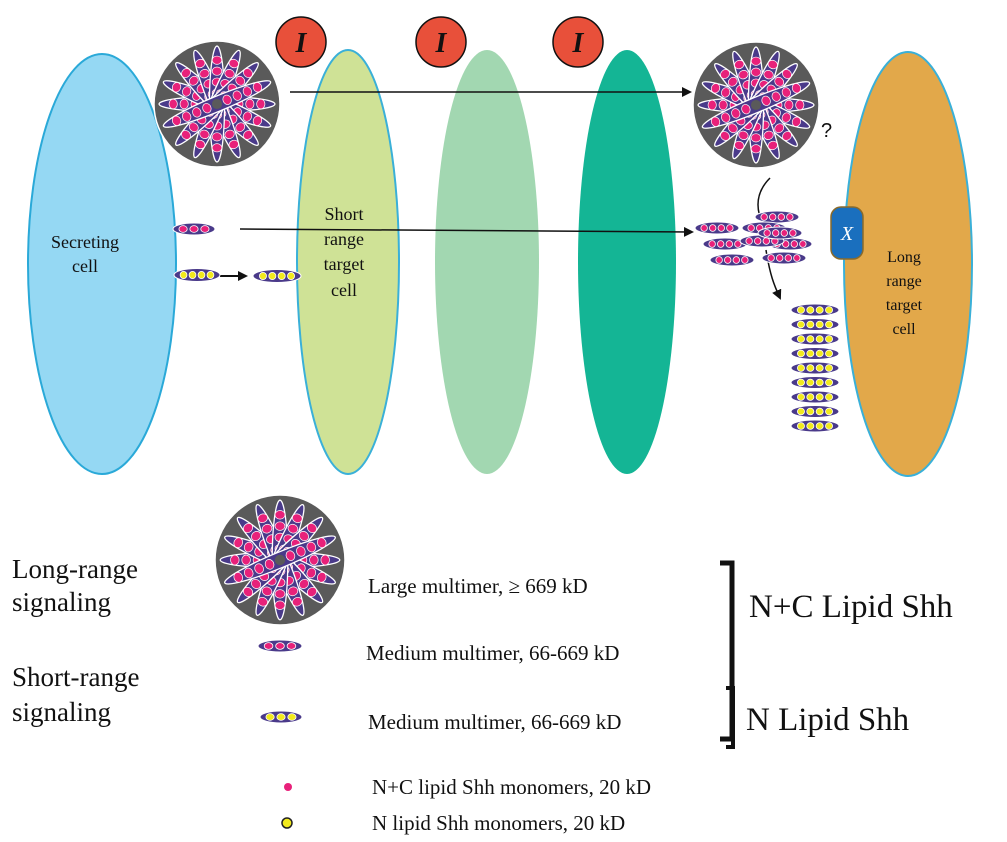 This screenshot has height=842, width=1007. What do you see at coordinates (478, 586) in the screenshot?
I see `large-multimer-label: Large multimer, ≥ 669 kD` at bounding box center [478, 586].